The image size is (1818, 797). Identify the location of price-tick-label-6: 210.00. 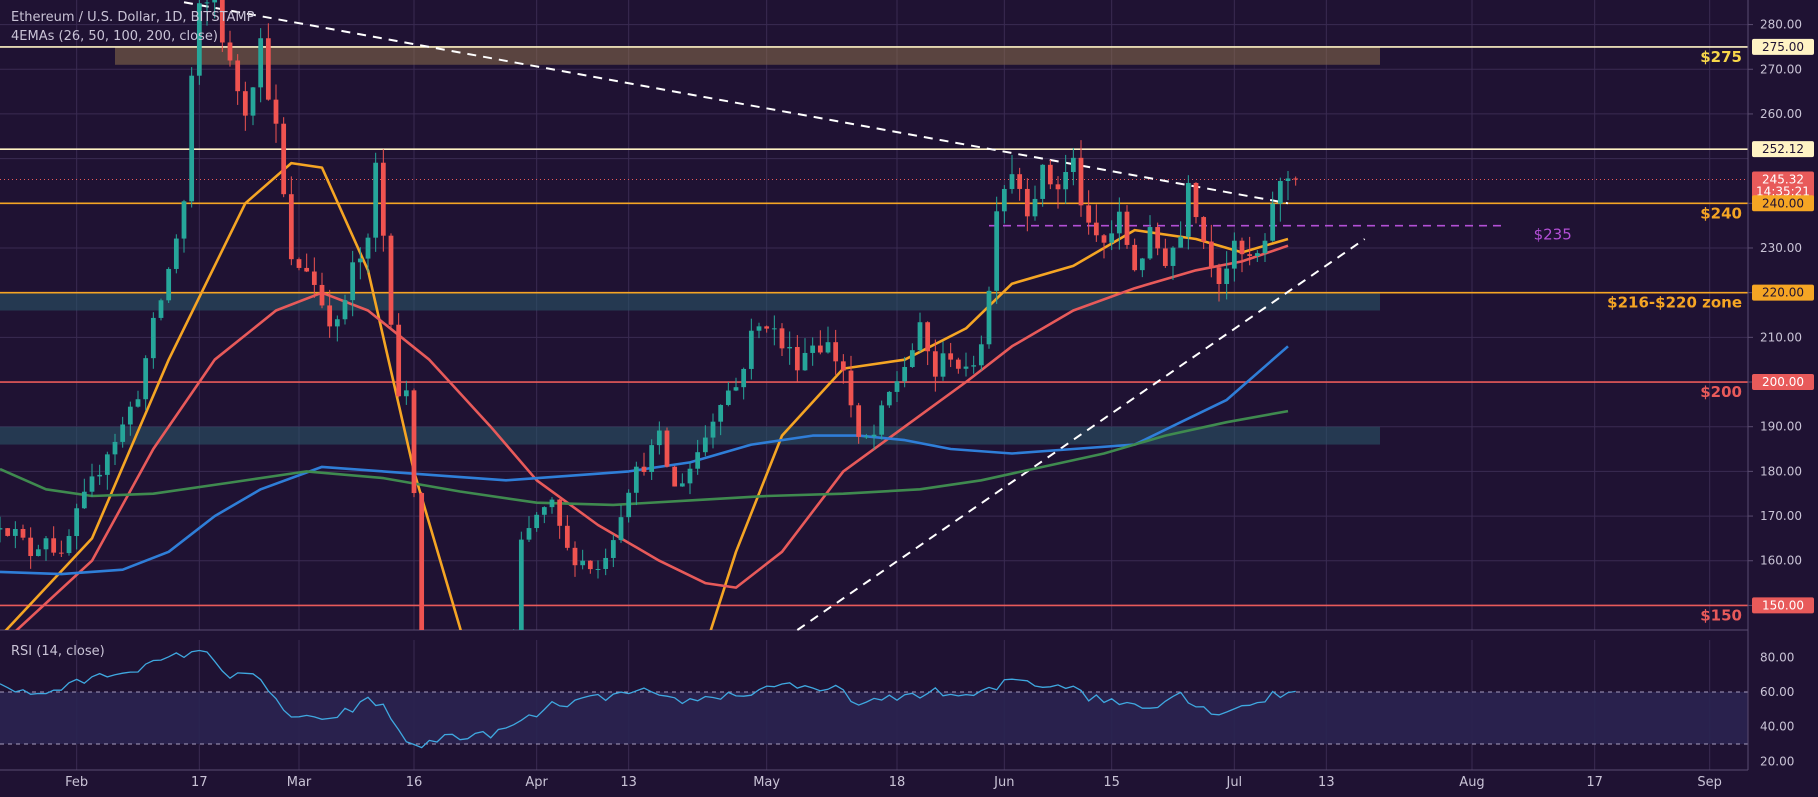
(1781, 337).